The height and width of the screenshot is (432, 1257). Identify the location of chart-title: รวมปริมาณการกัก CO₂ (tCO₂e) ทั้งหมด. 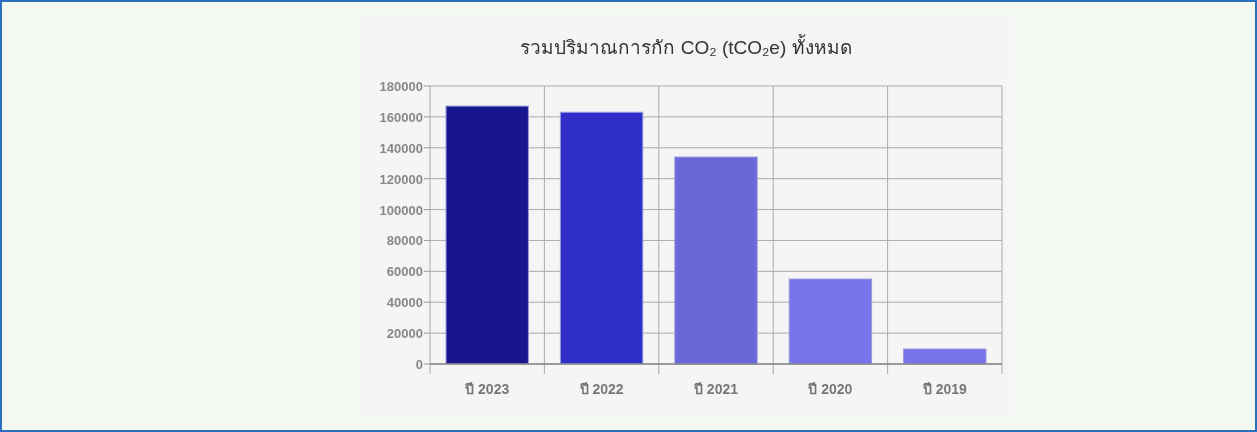
(686, 46).